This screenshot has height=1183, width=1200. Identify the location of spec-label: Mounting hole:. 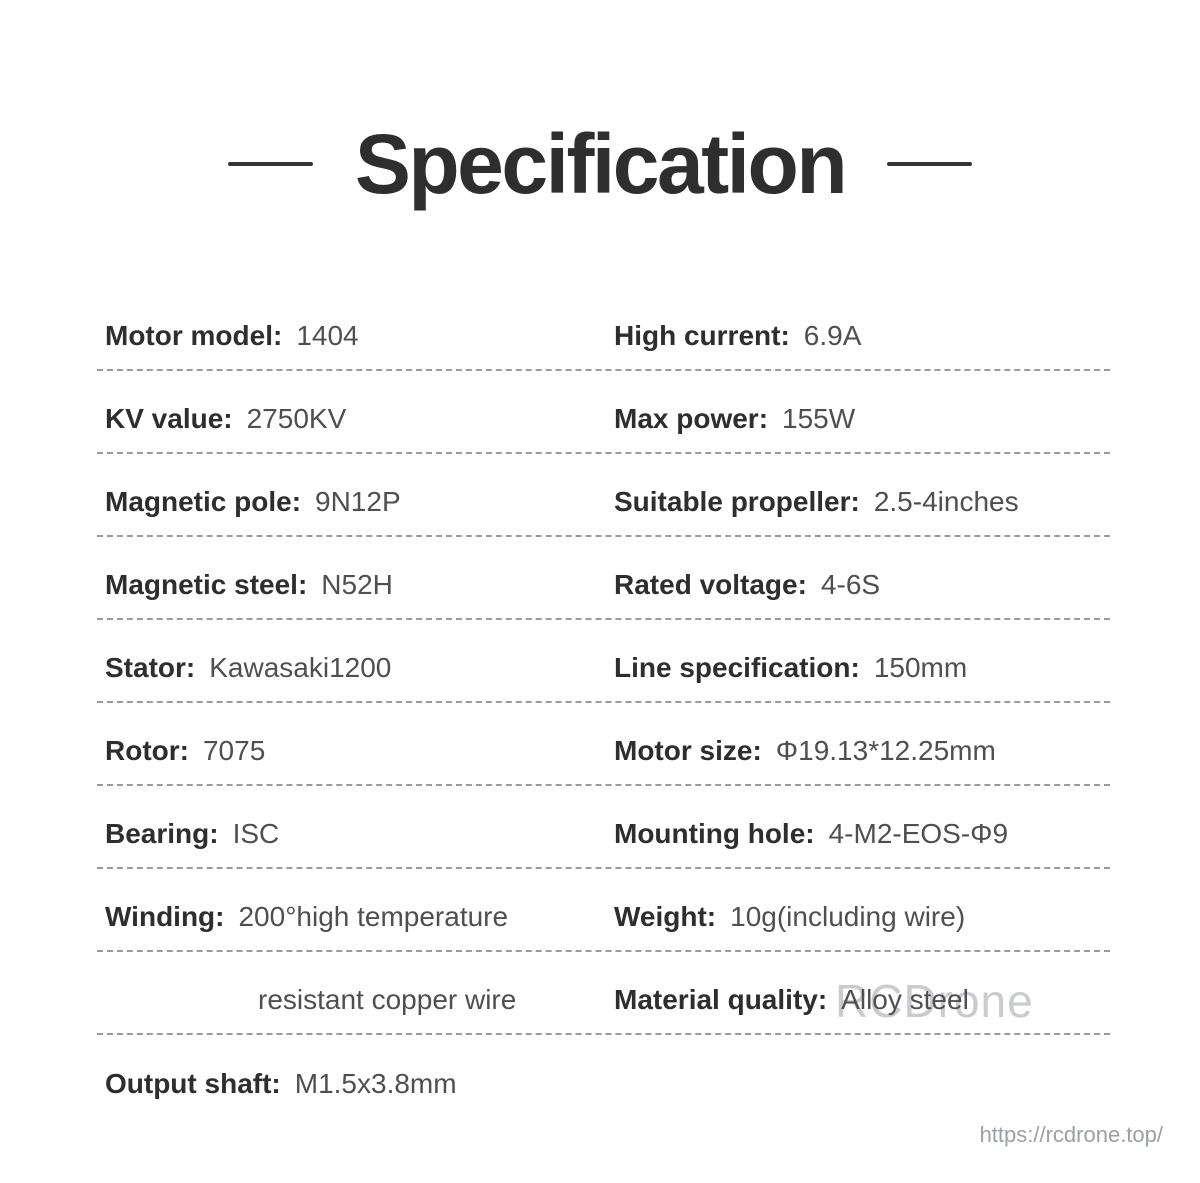
(714, 833).